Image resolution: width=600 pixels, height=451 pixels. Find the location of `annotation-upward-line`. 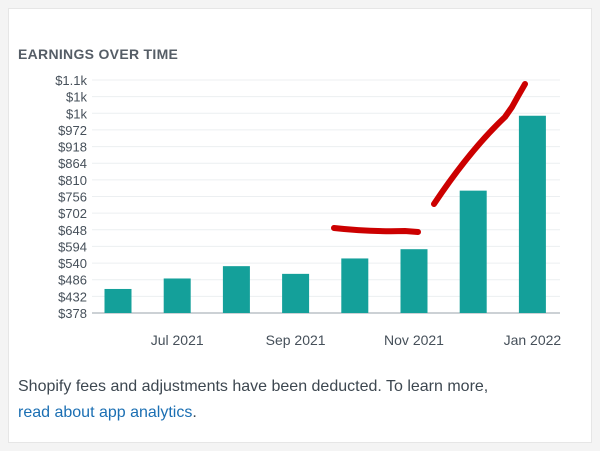

annotation-upward-line is located at coordinates (479, 144).